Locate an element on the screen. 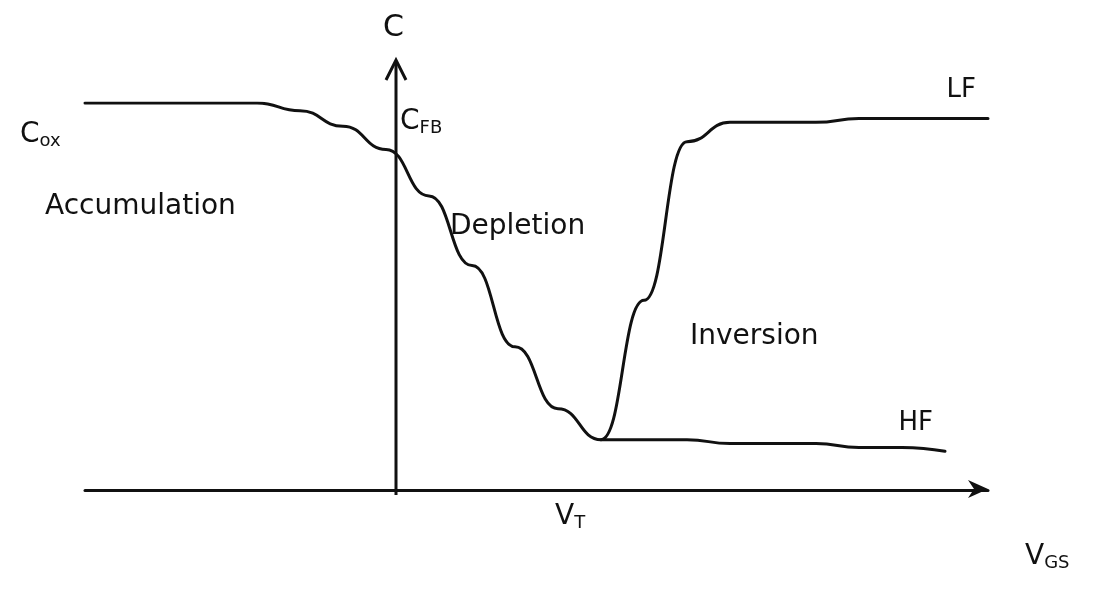 This screenshot has height=592, width=1116. y-axis-title: C is located at coordinates (393, 25).